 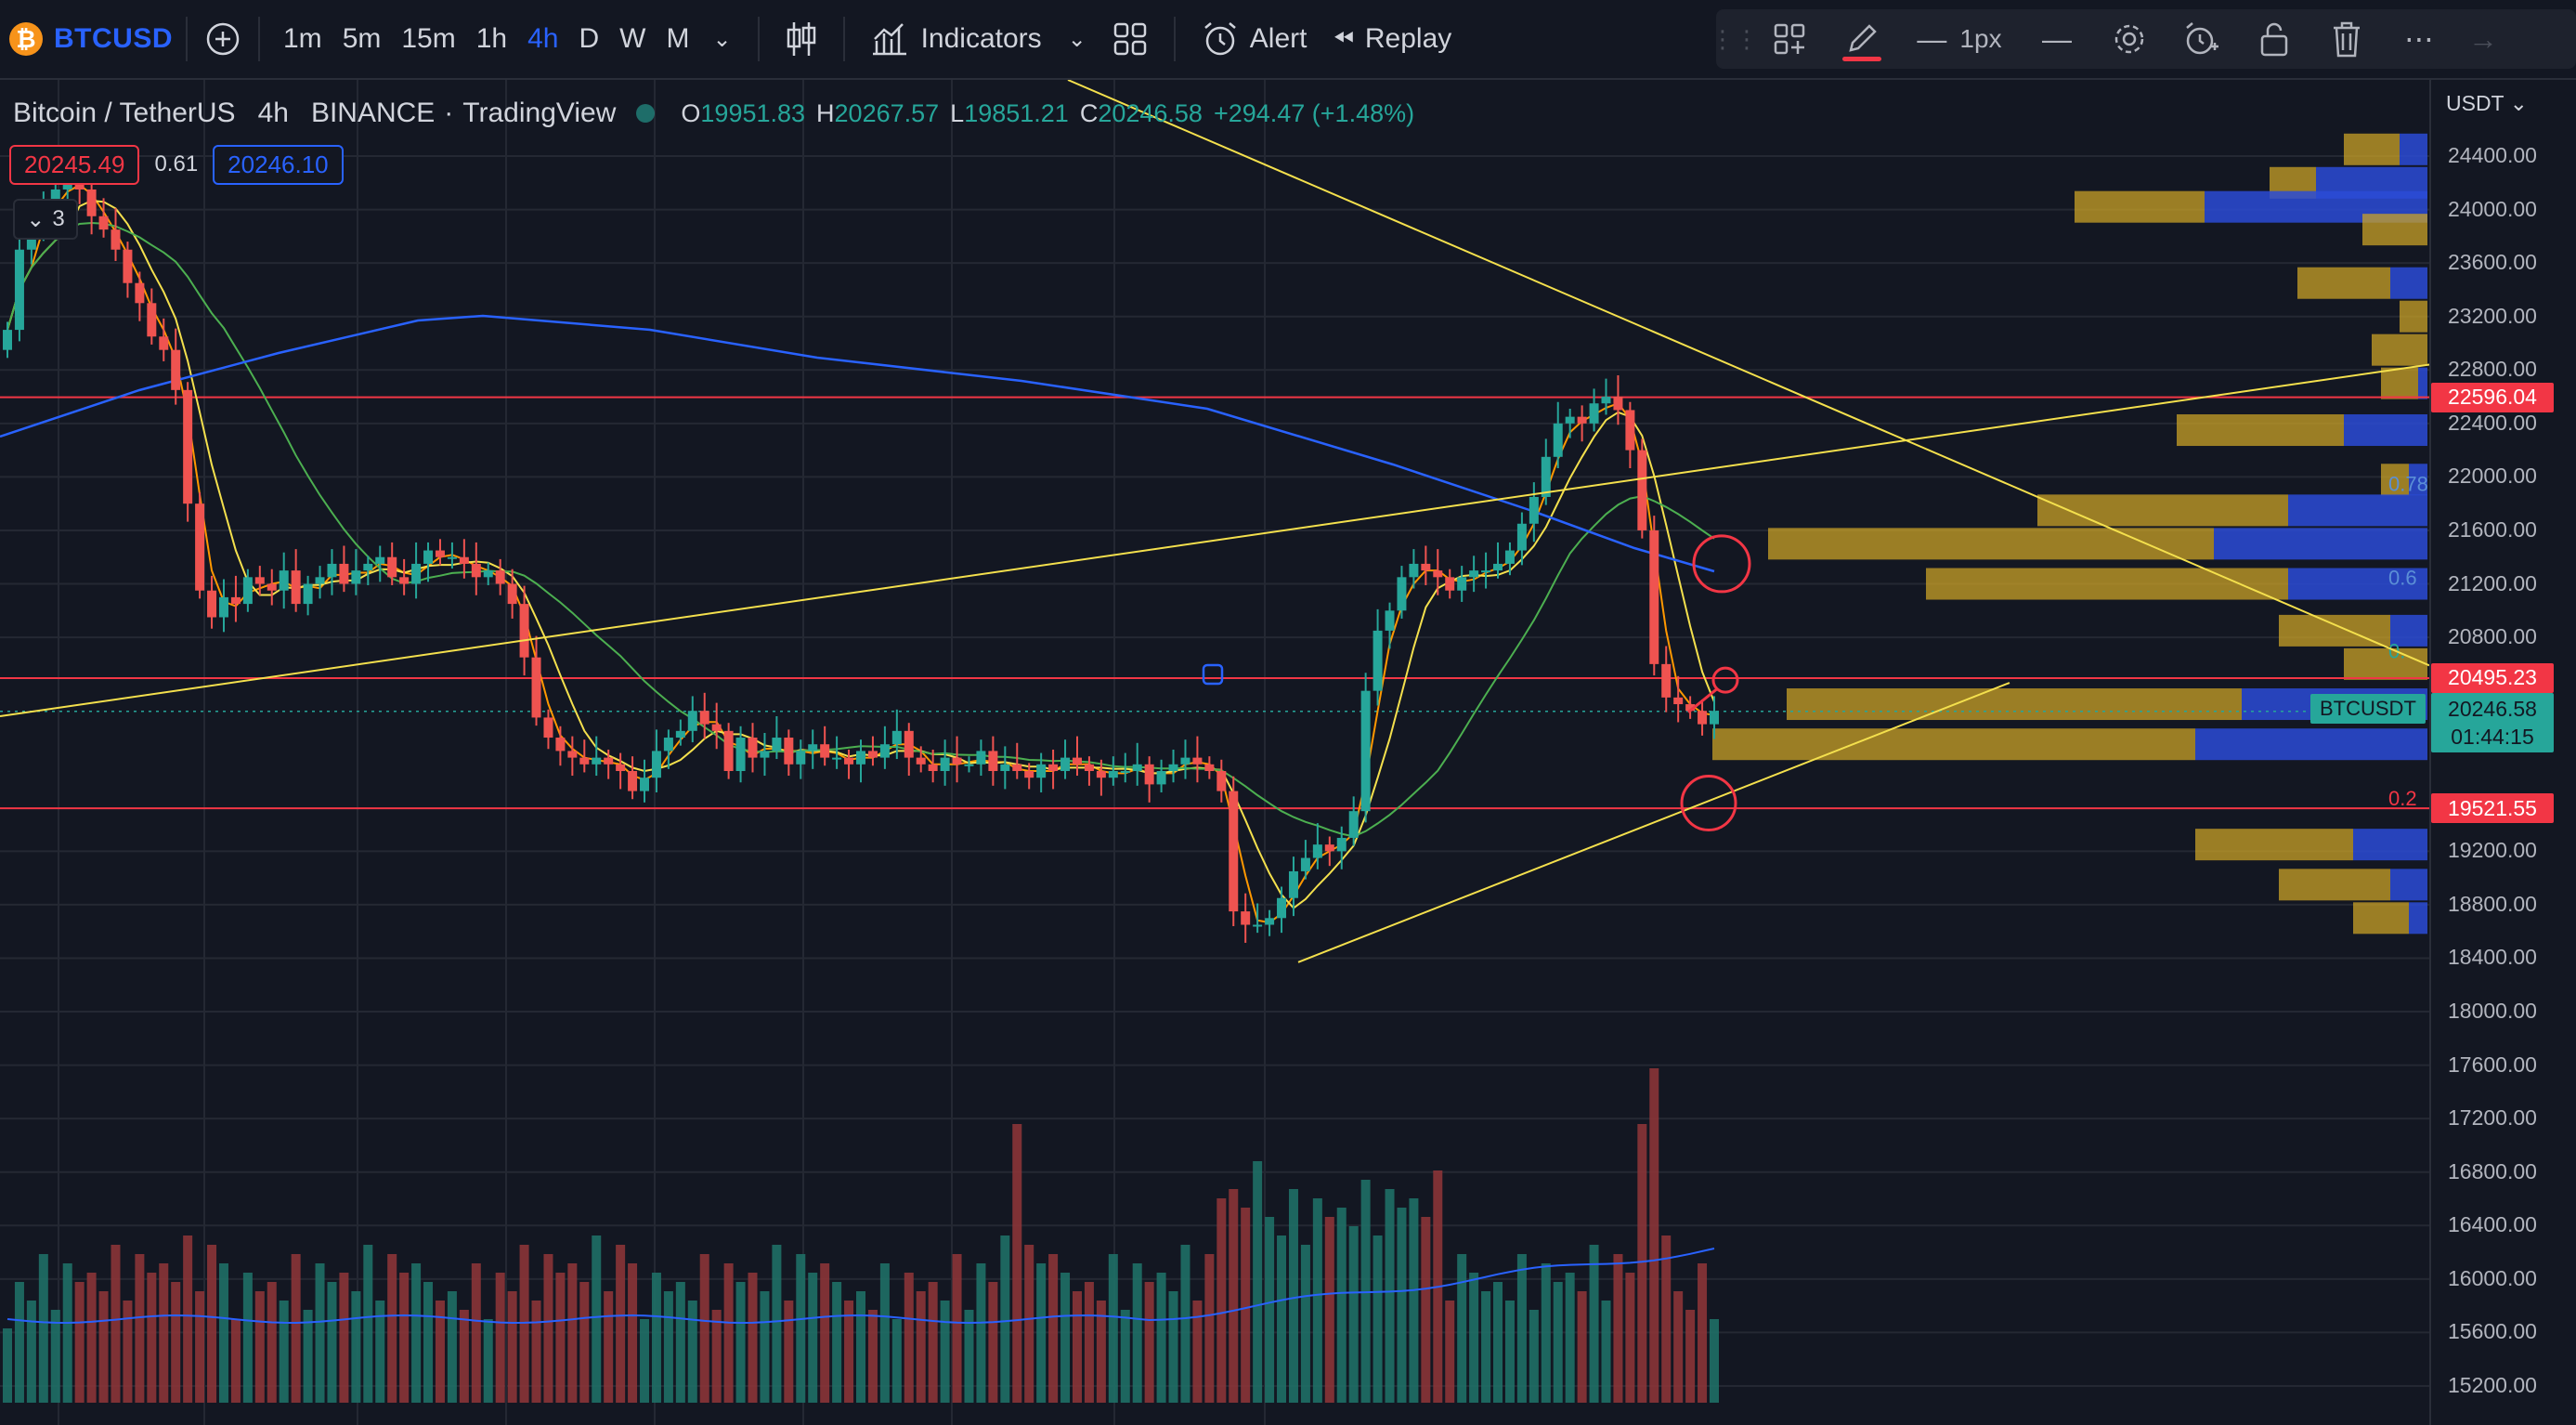 I want to click on price-tick: 23600.00, so click(x=2493, y=262).